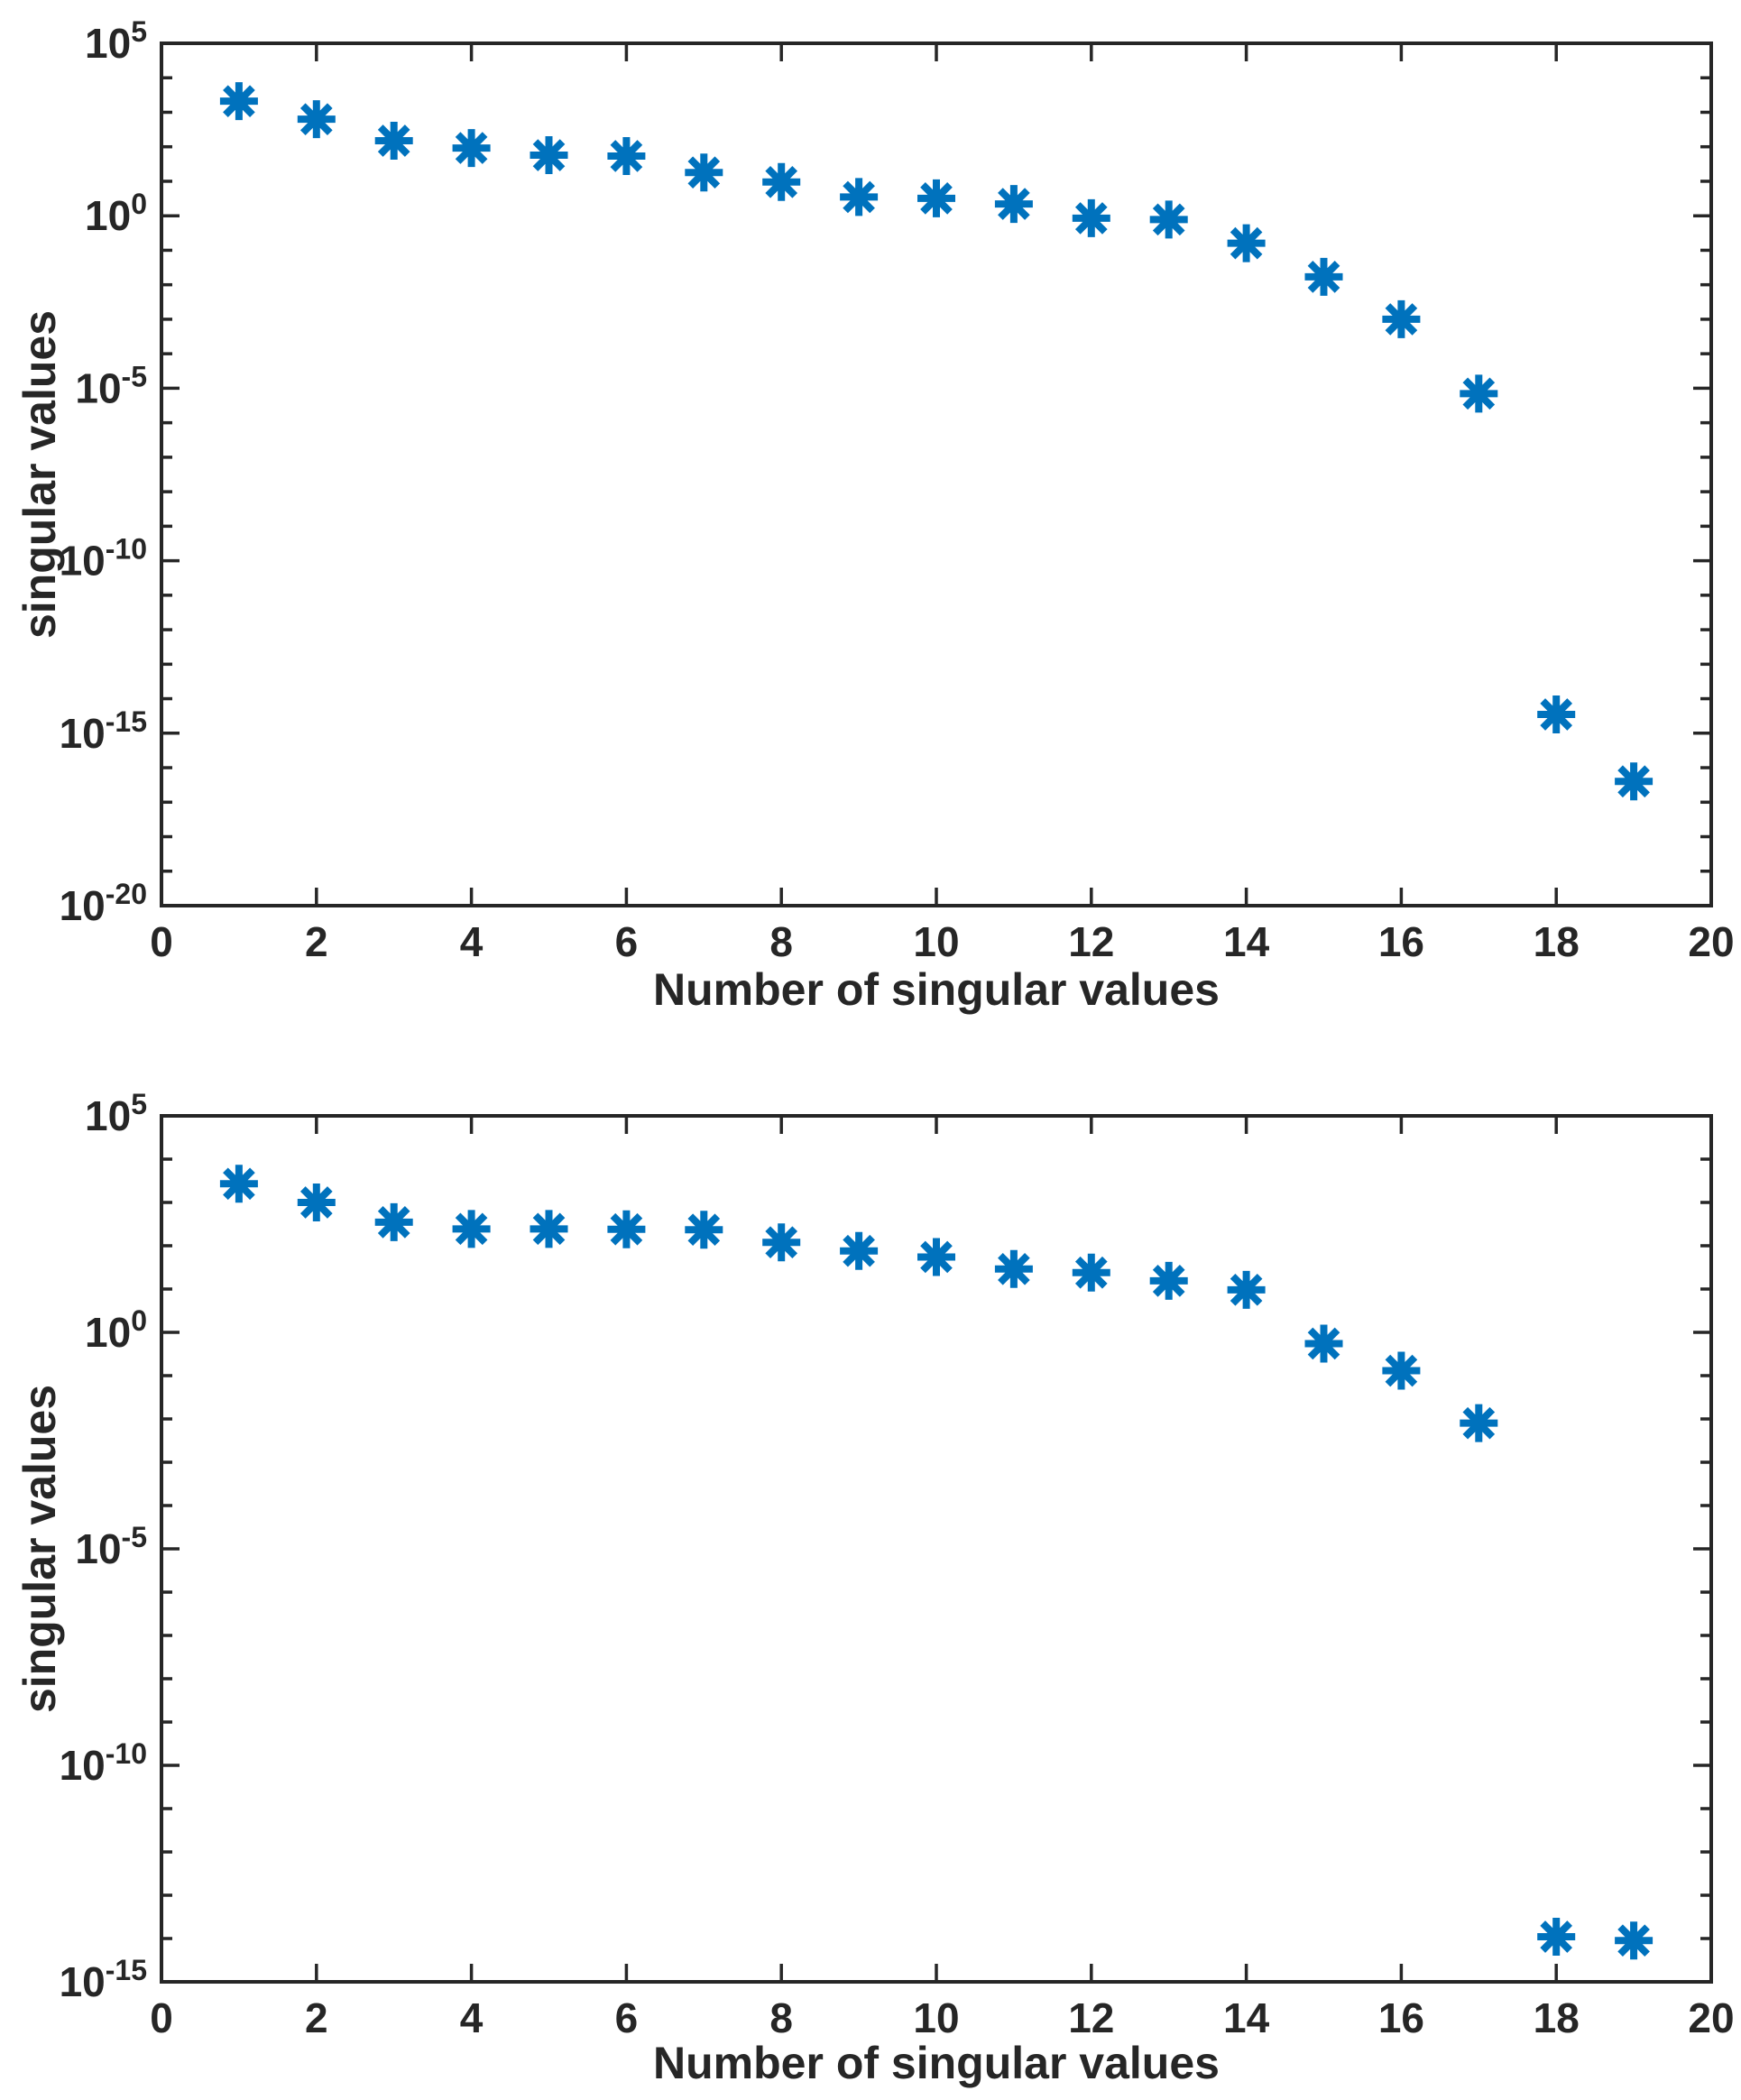  I want to click on bottom-plot-ylabel: singular values, so click(39, 1549).